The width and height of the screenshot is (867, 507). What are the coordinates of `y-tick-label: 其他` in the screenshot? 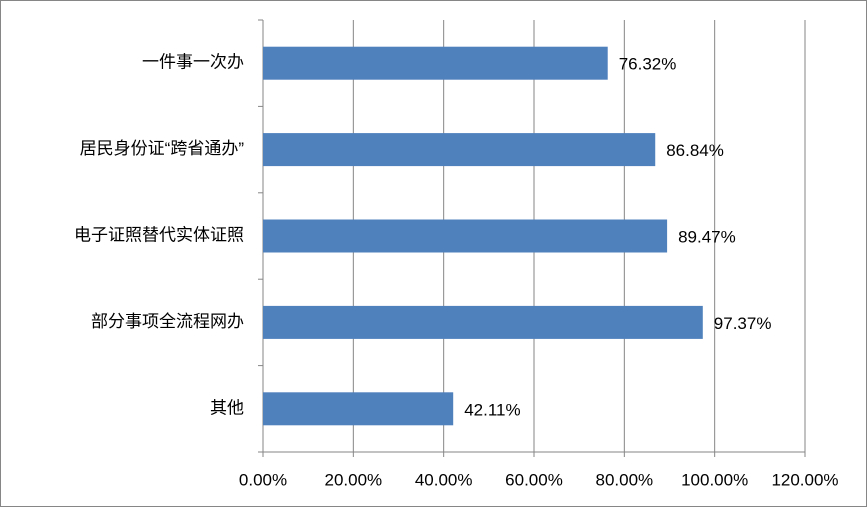 It's located at (227, 407).